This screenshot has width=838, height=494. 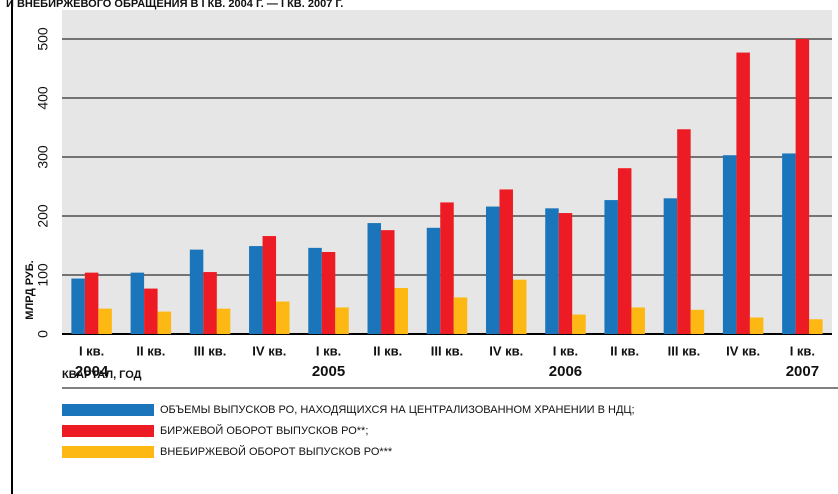 I want to click on x-axis-label: КВАРТАЛ, ГОД, so click(x=102, y=375).